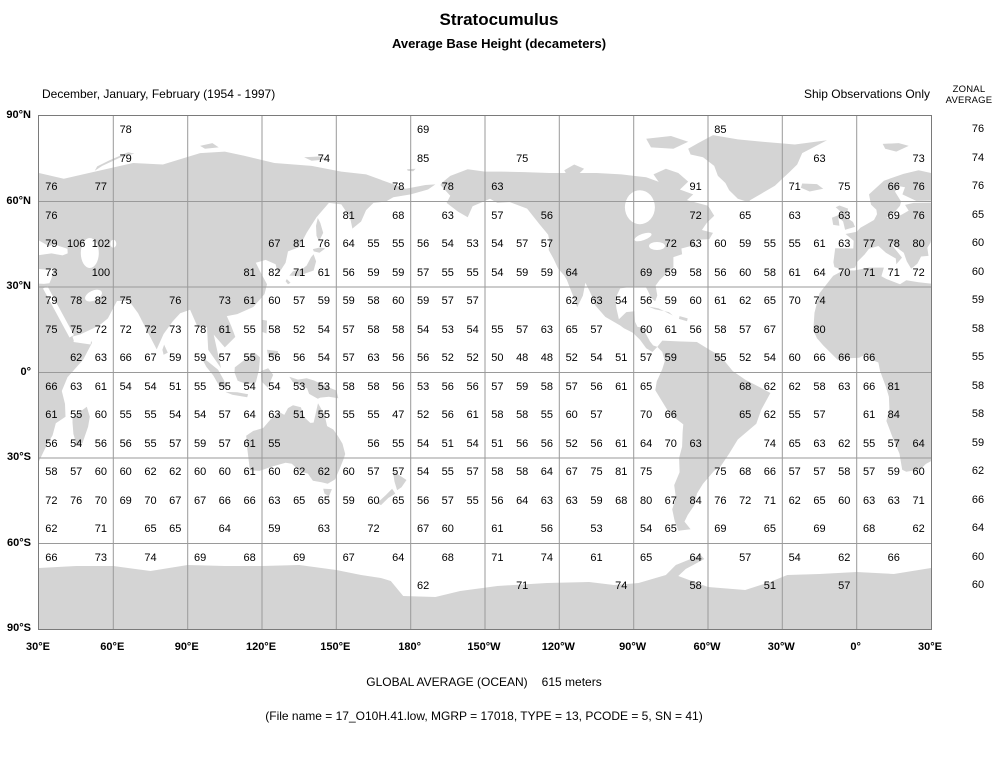 Image resolution: width=998 pixels, height=760 pixels. Describe the element at coordinates (101, 500) in the screenshot. I see `grid-value: 70` at that location.